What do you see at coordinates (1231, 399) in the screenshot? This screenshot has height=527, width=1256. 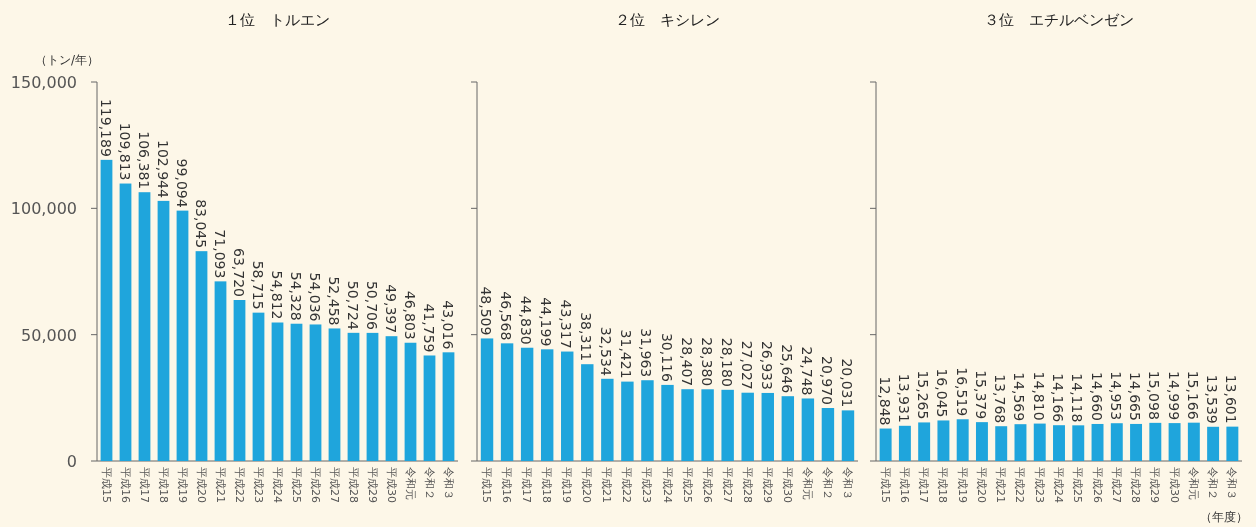 I see `data-label: 13,601` at bounding box center [1231, 399].